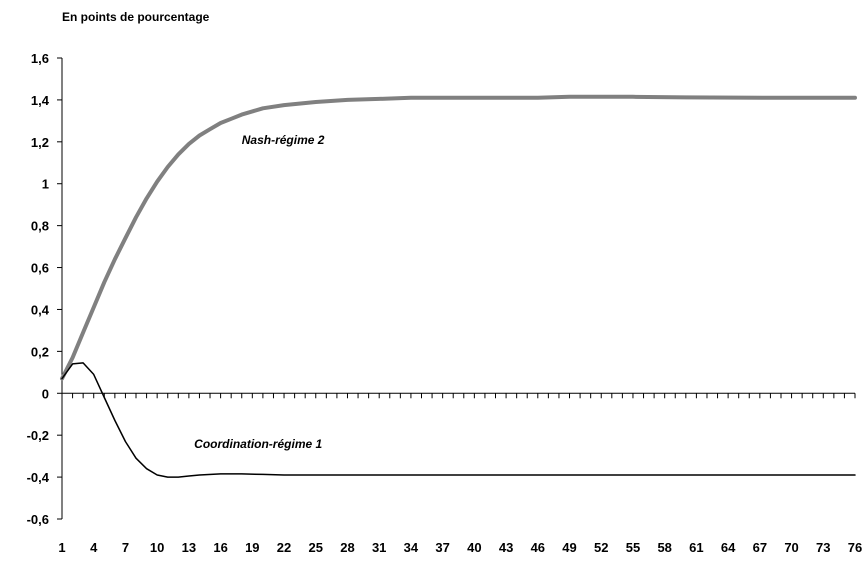 The image size is (866, 561). Describe the element at coordinates (40, 351) in the screenshot. I see `y-tick-label: 0,2` at that location.